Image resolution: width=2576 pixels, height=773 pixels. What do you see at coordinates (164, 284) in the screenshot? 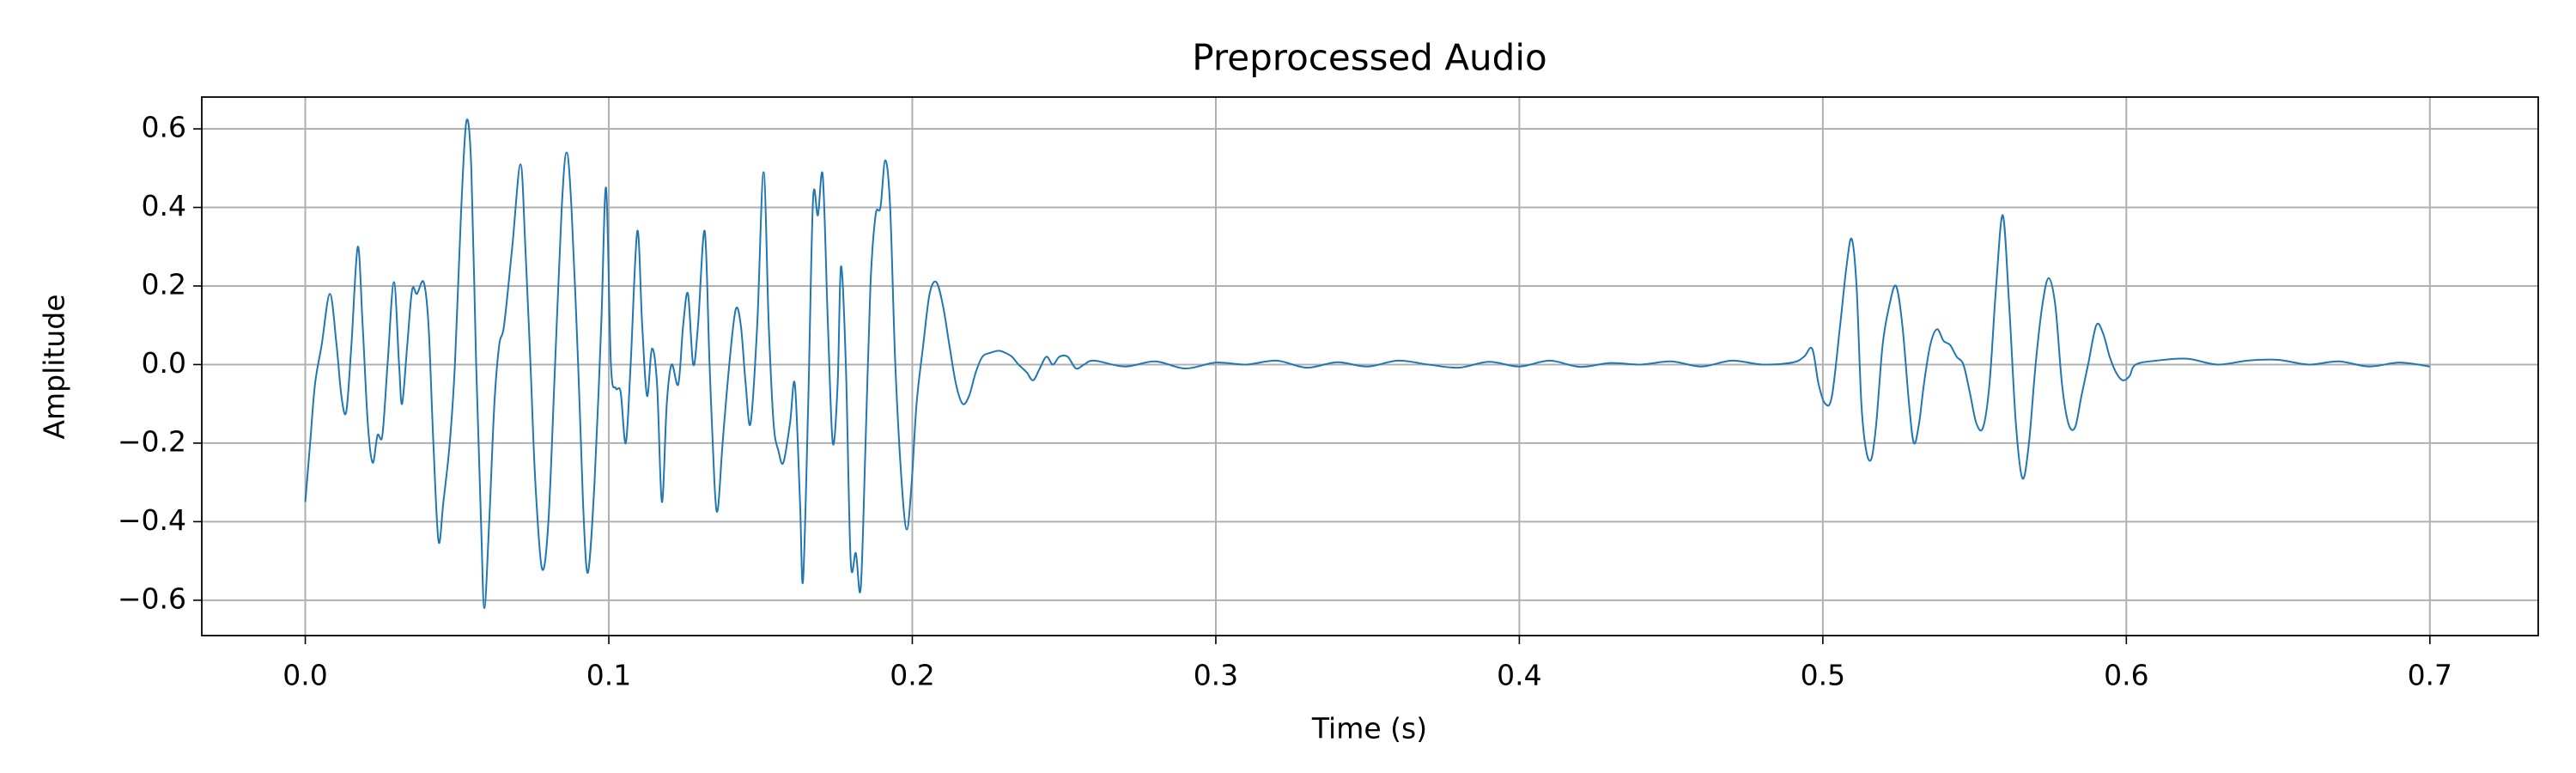
I see `y-tick-label: 0.2` at bounding box center [164, 284].